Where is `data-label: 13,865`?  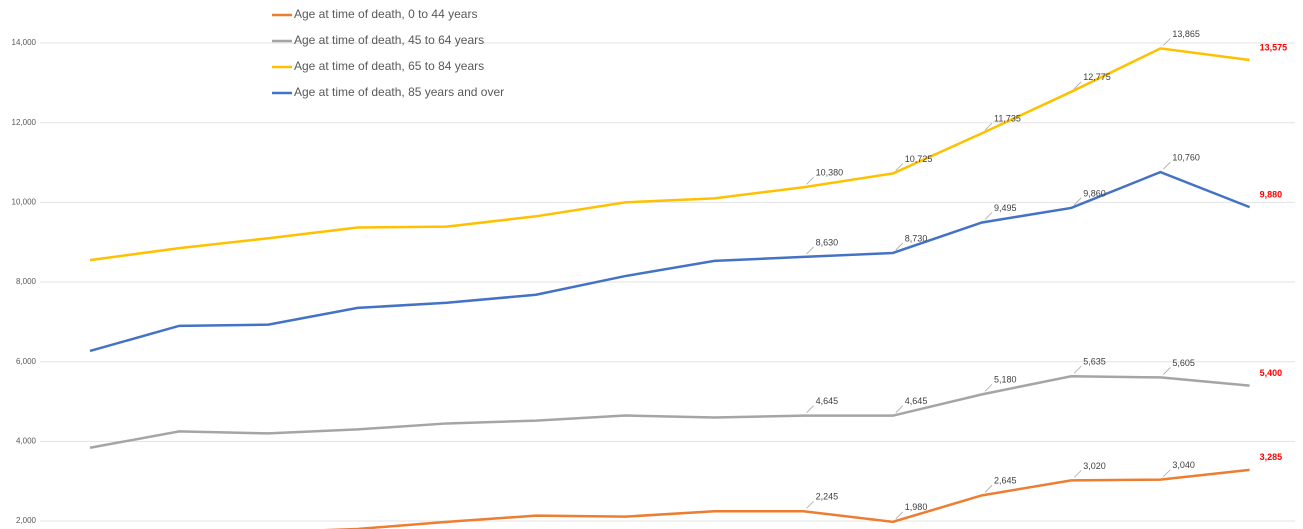
data-label: 13,865 is located at coordinates (1186, 34).